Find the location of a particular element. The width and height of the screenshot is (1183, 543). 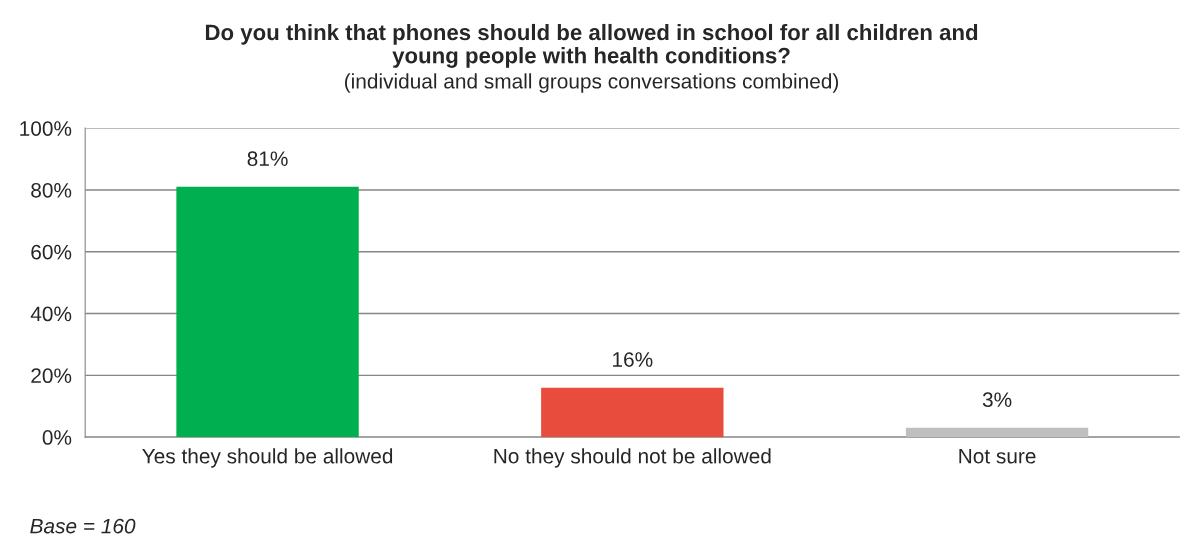

y-tick-label: 80% is located at coordinates (51, 190).